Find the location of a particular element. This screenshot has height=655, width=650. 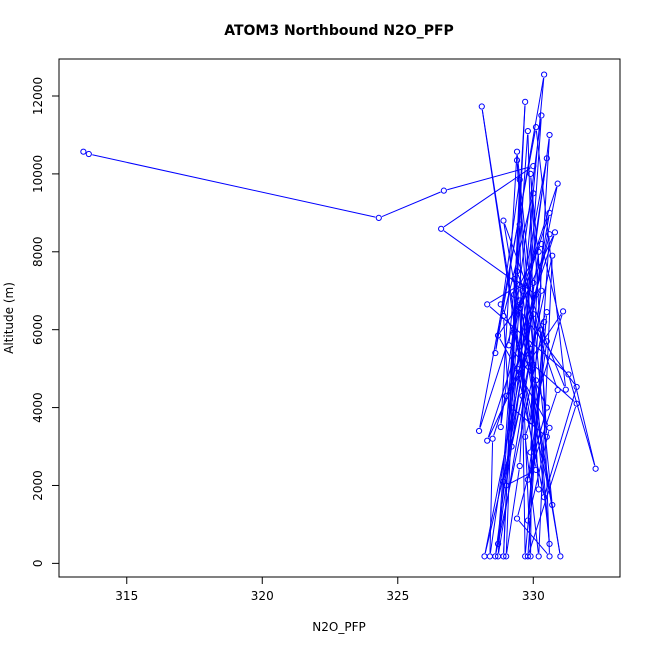

y-axis-title: Altitude (m) is located at coordinates (9, 318).